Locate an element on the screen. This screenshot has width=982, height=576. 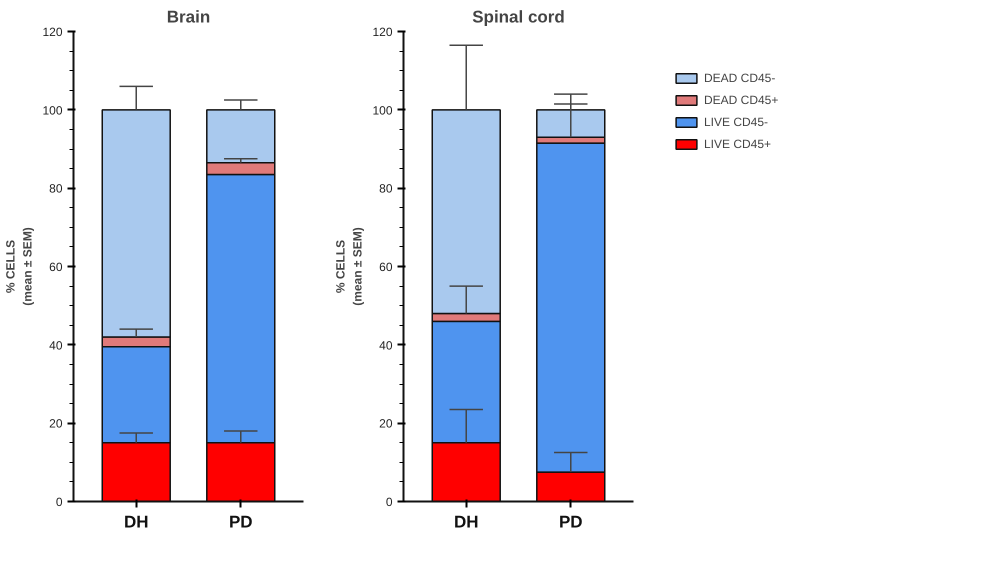
chart-title: Spinal cord is located at coordinates (518, 17).